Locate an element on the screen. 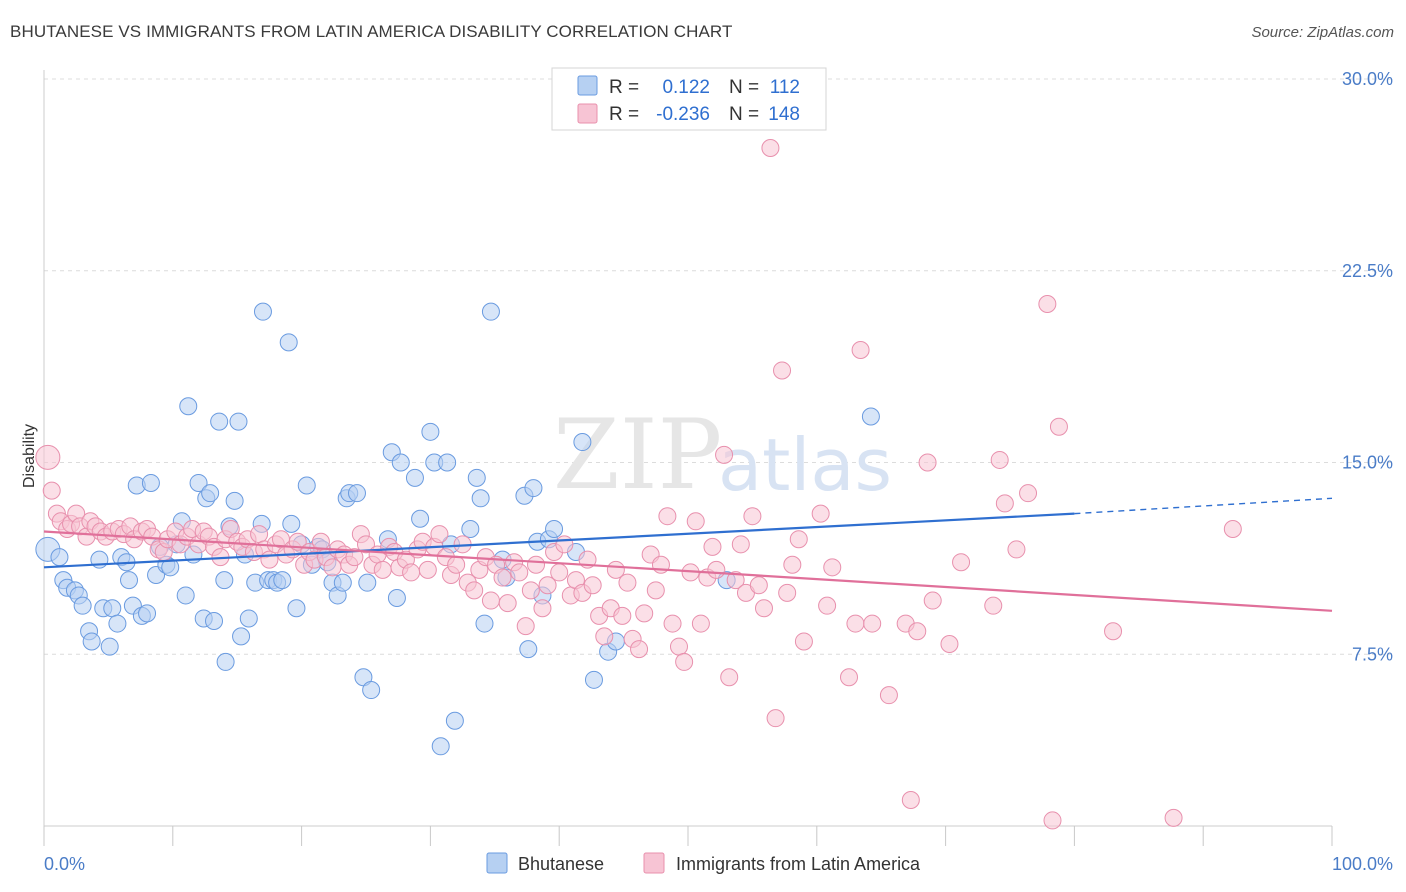  y-tick-label: 15.0% is located at coordinates (1367, 463).